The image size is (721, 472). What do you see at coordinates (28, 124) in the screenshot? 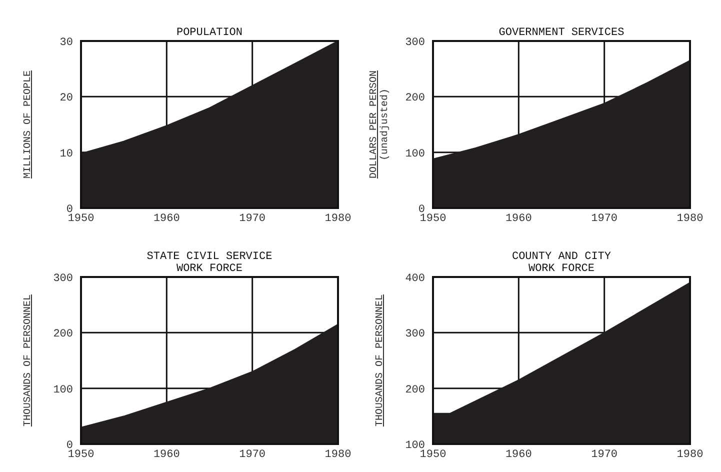
I see `y-axis-title: MILLIONS OF PEOPLE` at bounding box center [28, 124].